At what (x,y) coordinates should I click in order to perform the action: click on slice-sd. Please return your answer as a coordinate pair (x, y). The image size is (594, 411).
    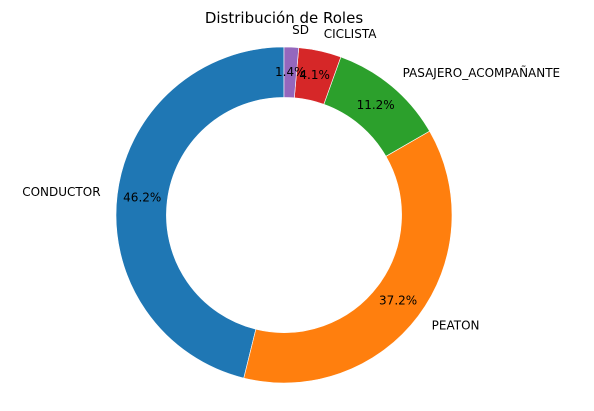
    Looking at the image, I should click on (291, 72).